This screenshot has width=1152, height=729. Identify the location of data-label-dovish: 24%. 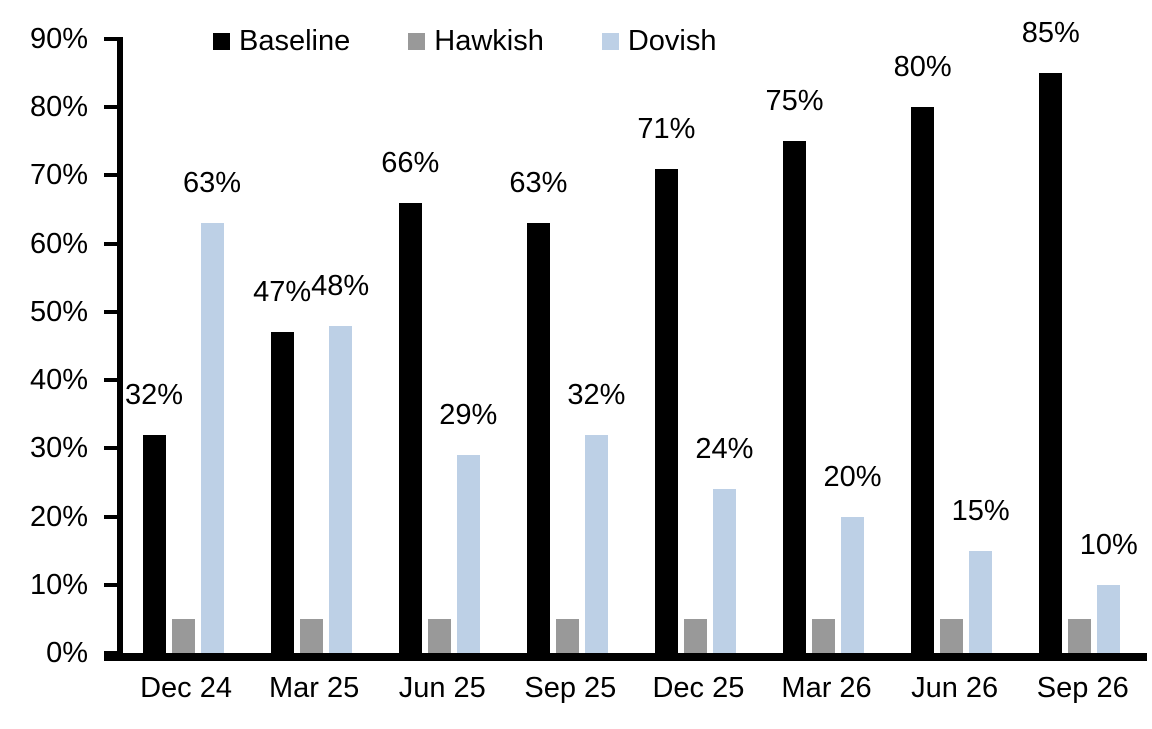
(724, 449).